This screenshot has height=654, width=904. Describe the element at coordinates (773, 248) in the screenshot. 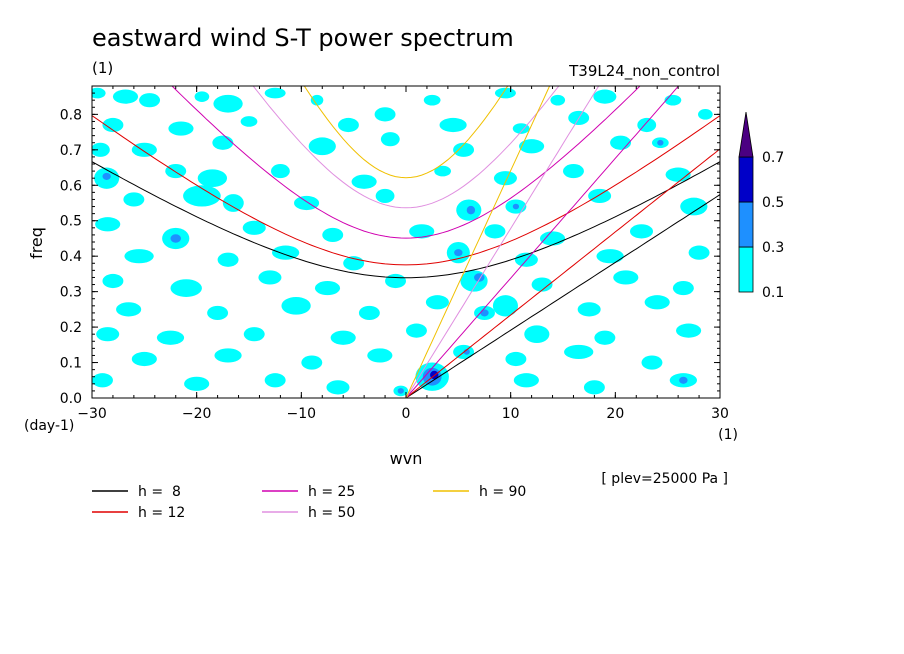

I see `colorbar-level-label: 0.3` at that location.